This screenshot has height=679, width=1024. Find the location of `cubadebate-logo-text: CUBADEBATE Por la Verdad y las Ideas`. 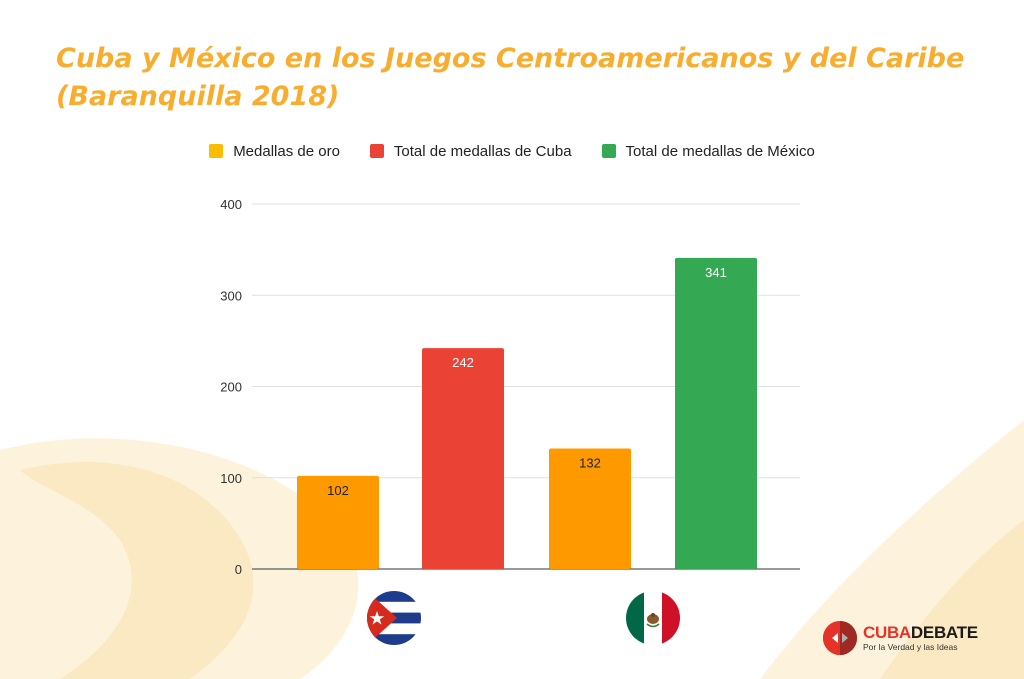

cubadebate-logo-text: CUBADEBATE Por la Verdad y las Ideas is located at coordinates (920, 637).